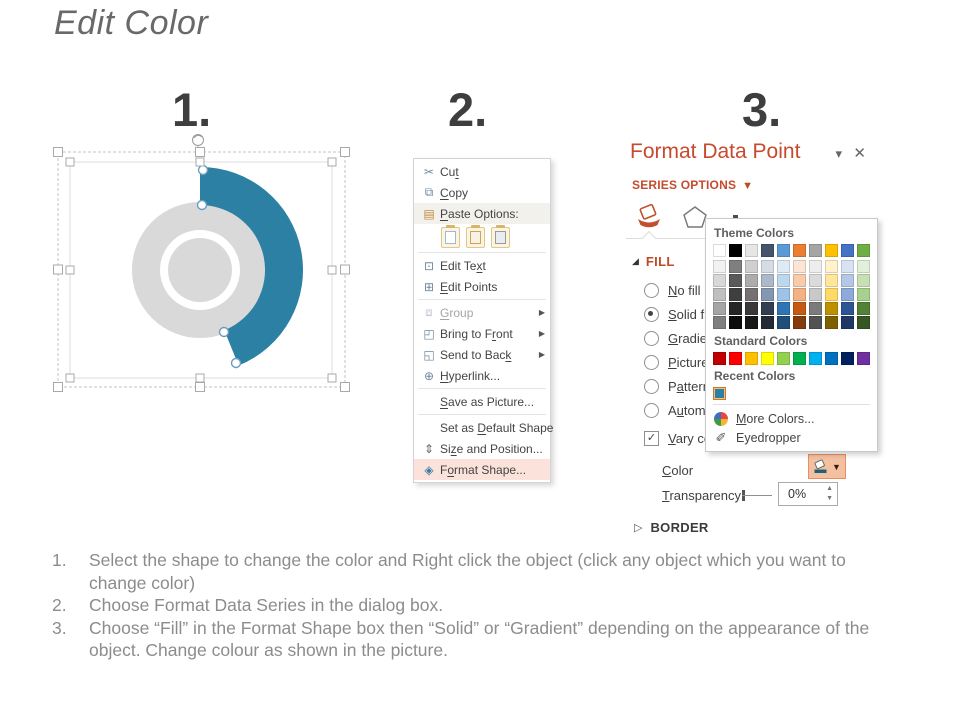 The image size is (960, 720). I want to click on eyedropper-item: ✐ Eyedropper, so click(791, 437).